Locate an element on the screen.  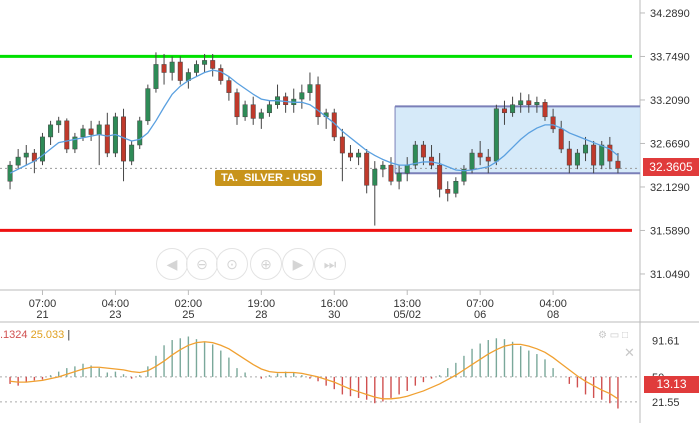
x-tick-time: 19:00 is located at coordinates (262, 304).